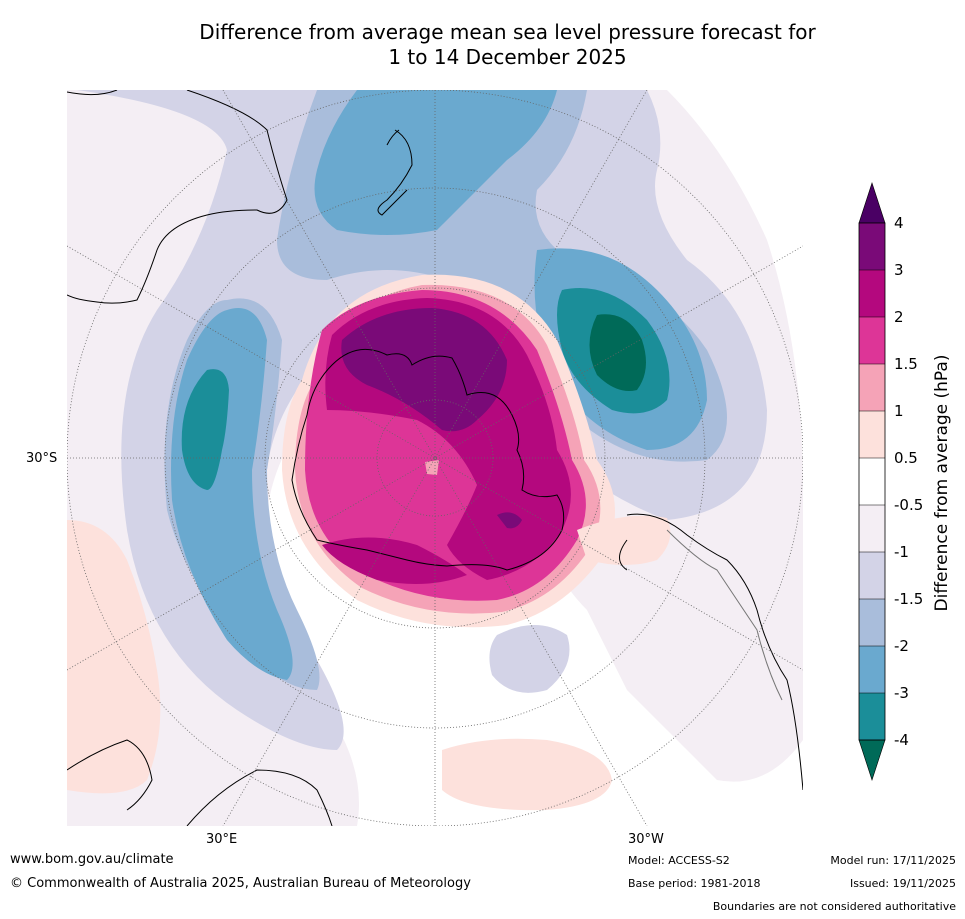 The image size is (965, 919). Describe the element at coordinates (893, 860) in the screenshot. I see `footer-model-run: Model run: 17/11/2025` at that location.